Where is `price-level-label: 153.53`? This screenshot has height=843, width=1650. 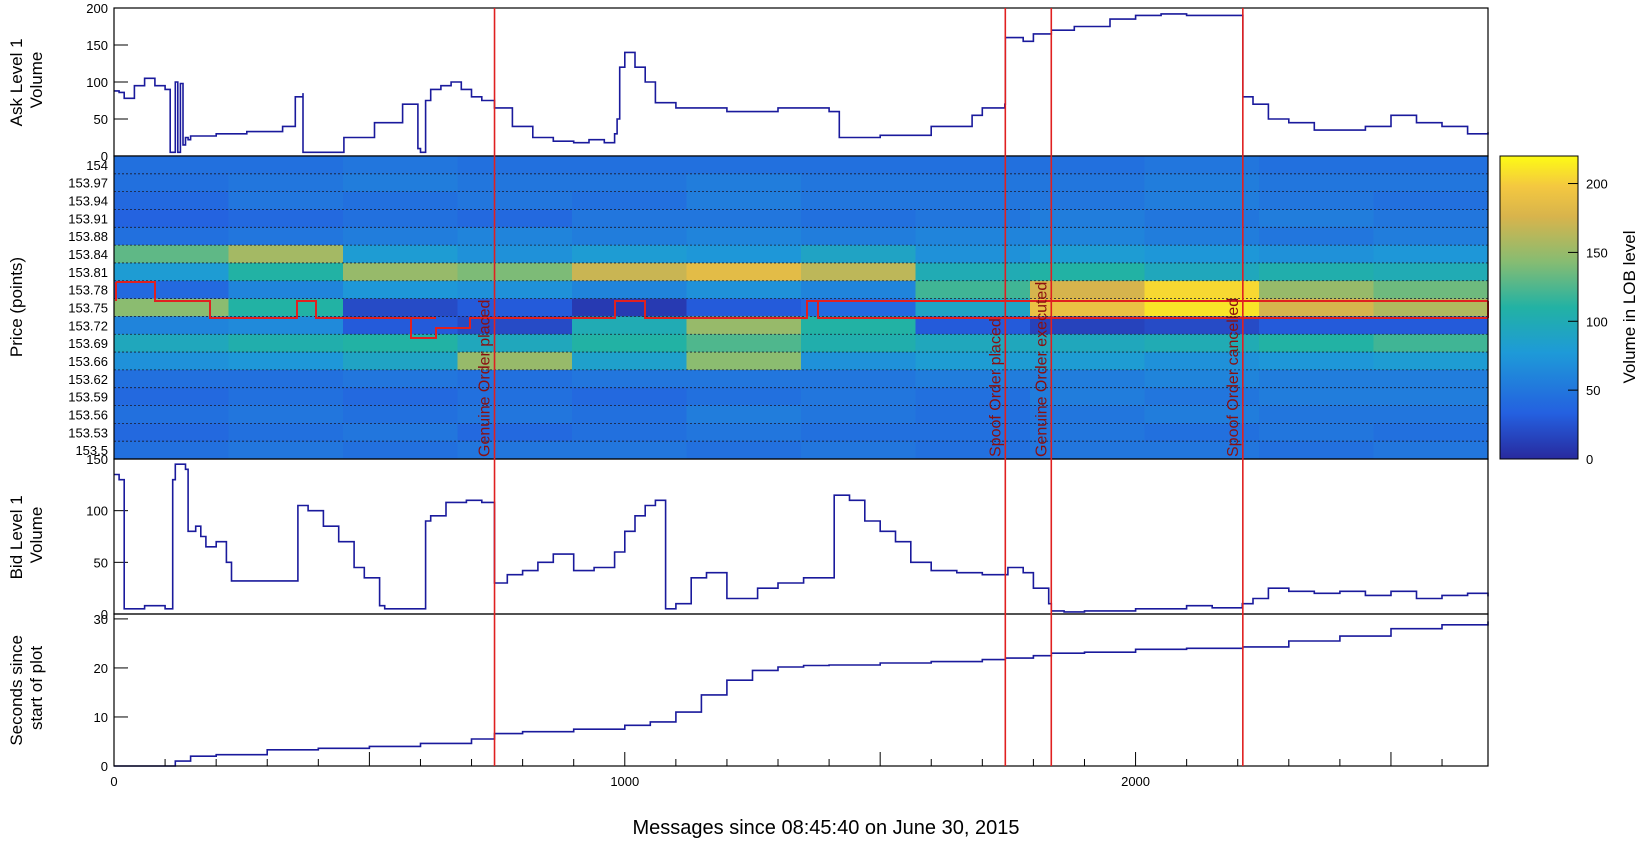
price-level-label: 153.53 is located at coordinates (88, 432).